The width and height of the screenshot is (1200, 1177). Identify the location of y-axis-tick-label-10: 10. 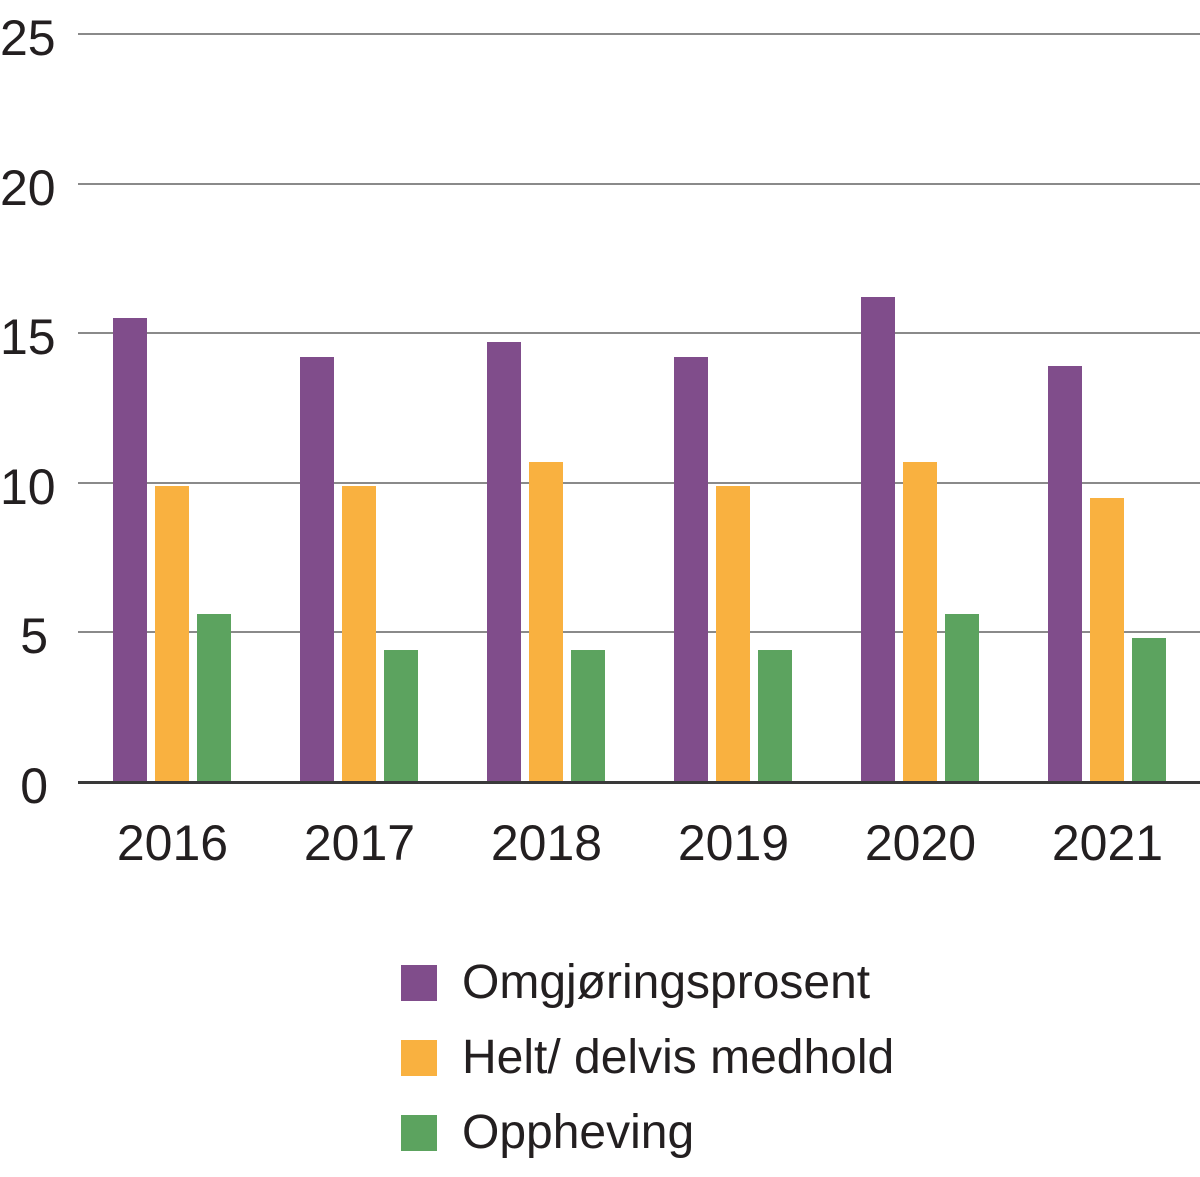
(28, 486).